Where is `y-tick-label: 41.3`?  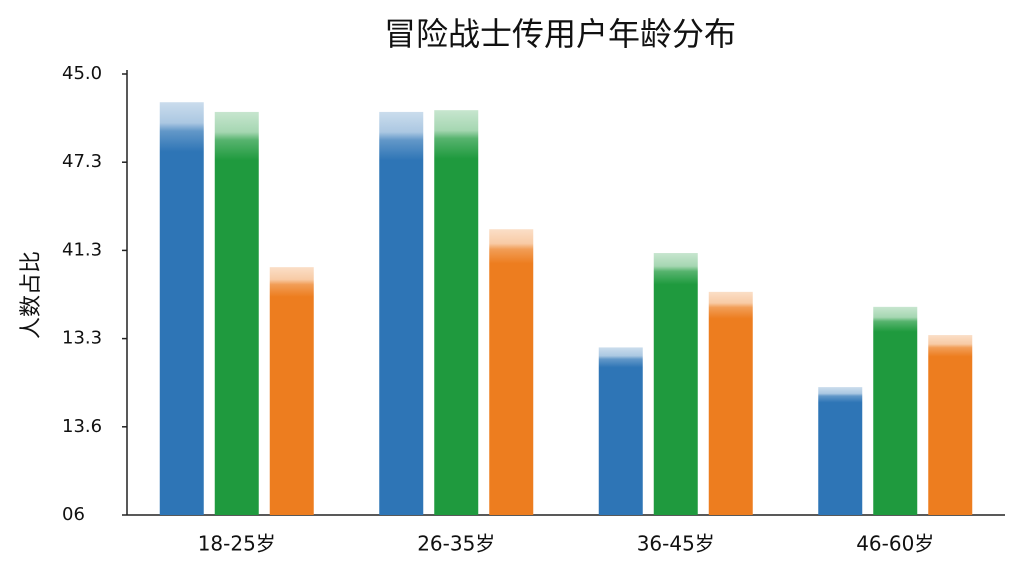
y-tick-label: 41.3 is located at coordinates (82, 249).